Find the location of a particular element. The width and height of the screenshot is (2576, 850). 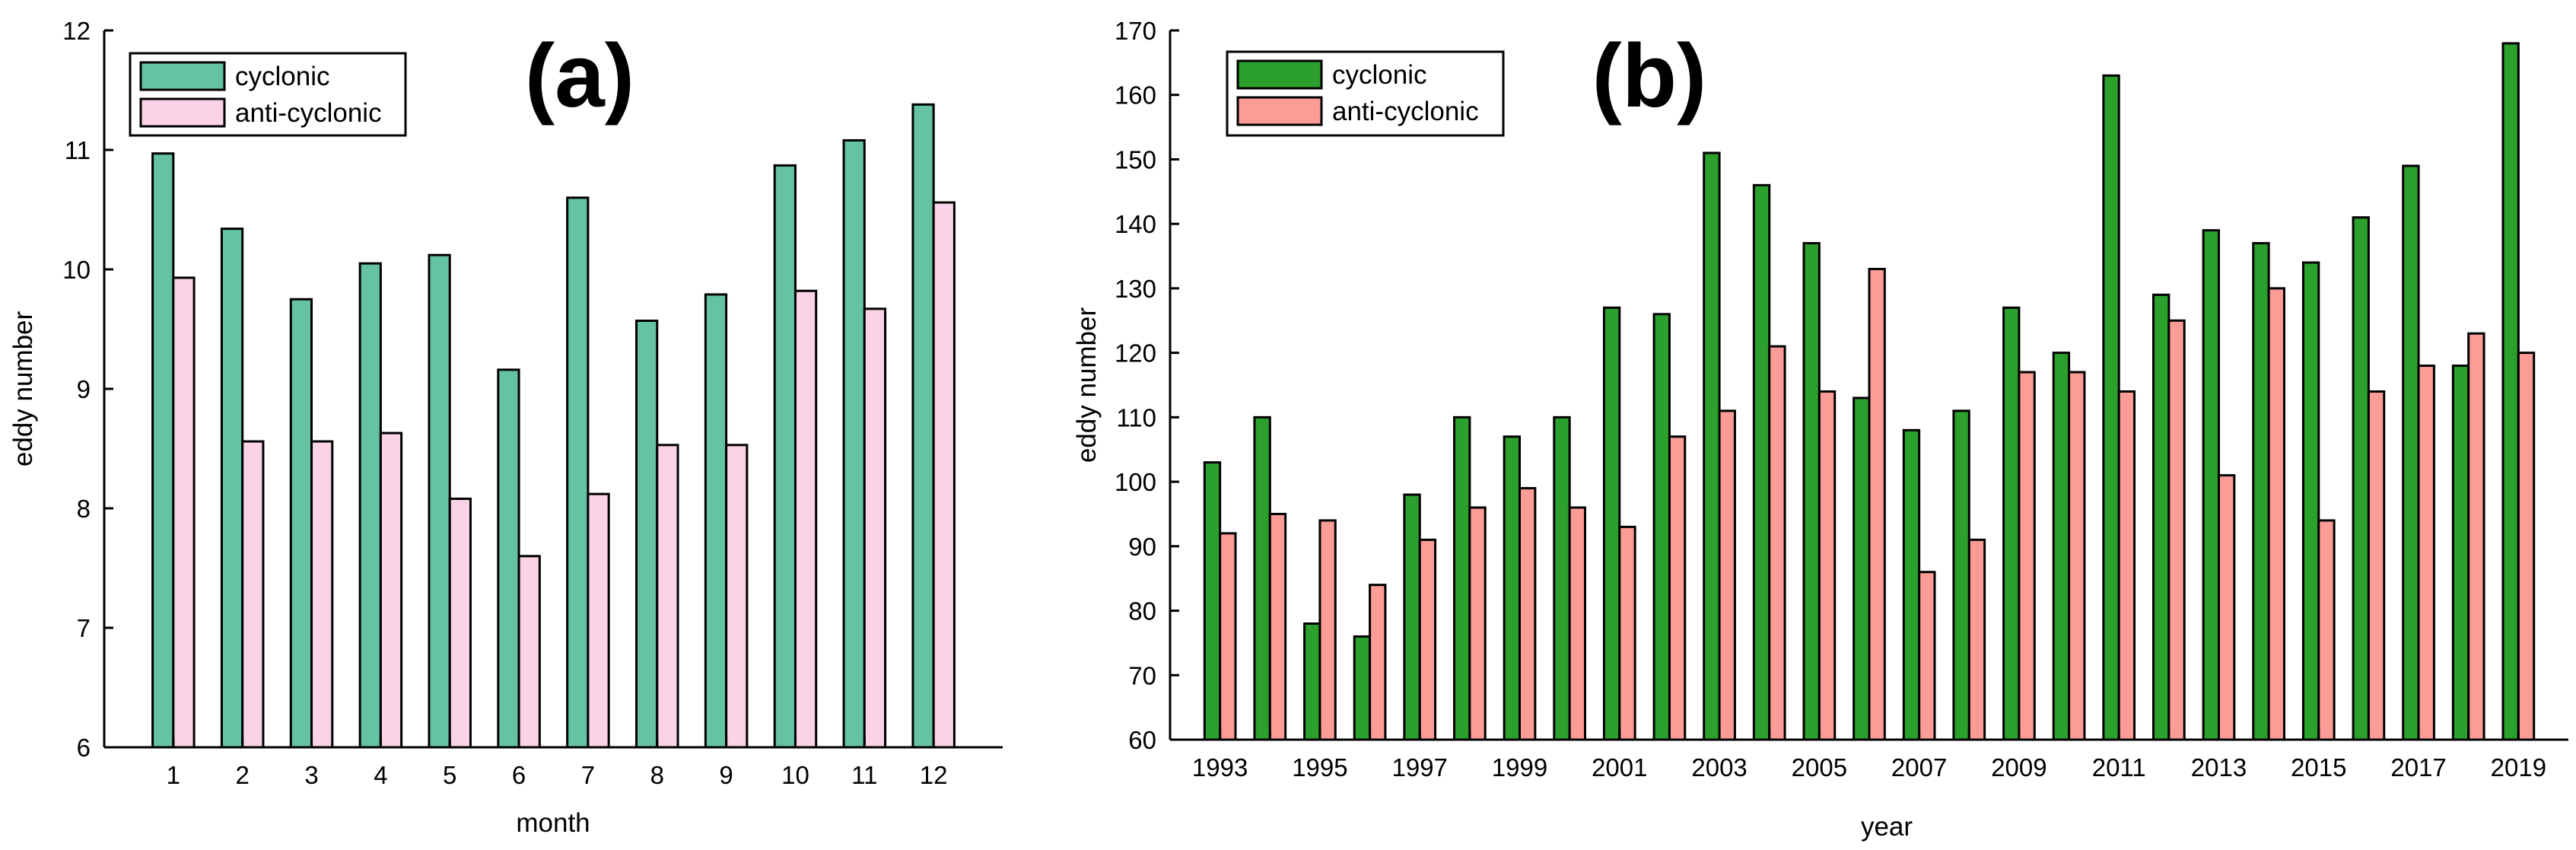

x-tick-label: 2011 is located at coordinates (2119, 767).